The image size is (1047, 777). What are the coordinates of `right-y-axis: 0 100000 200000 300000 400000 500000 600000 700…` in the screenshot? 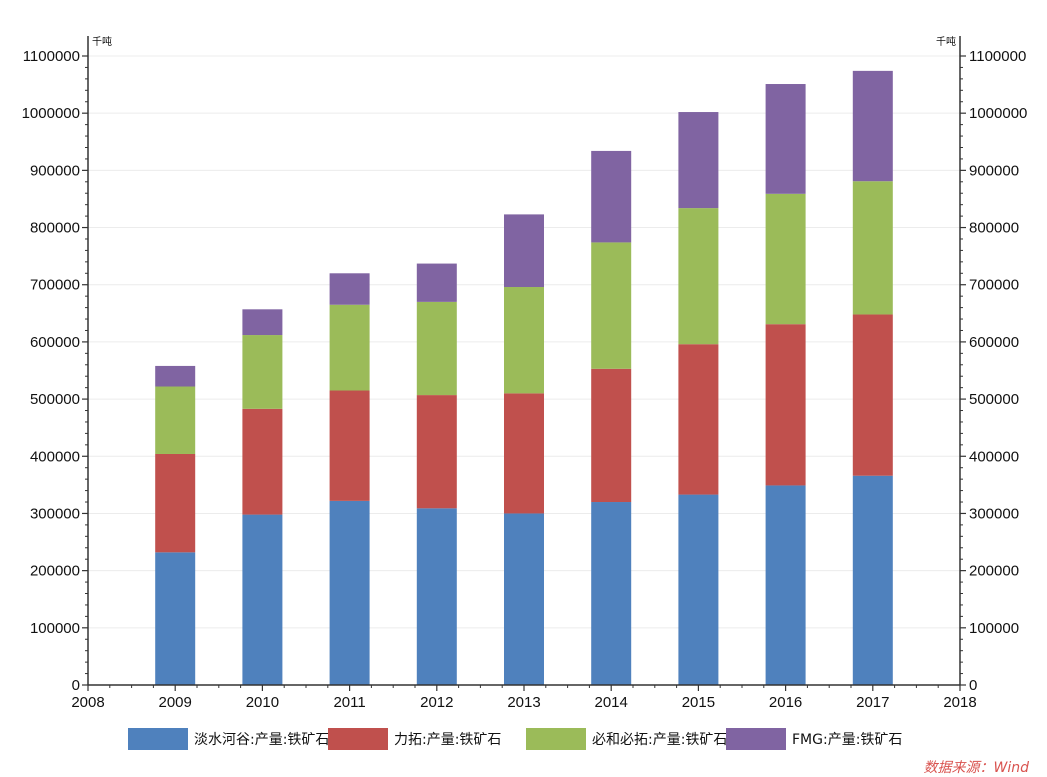 It's located at (993, 371).